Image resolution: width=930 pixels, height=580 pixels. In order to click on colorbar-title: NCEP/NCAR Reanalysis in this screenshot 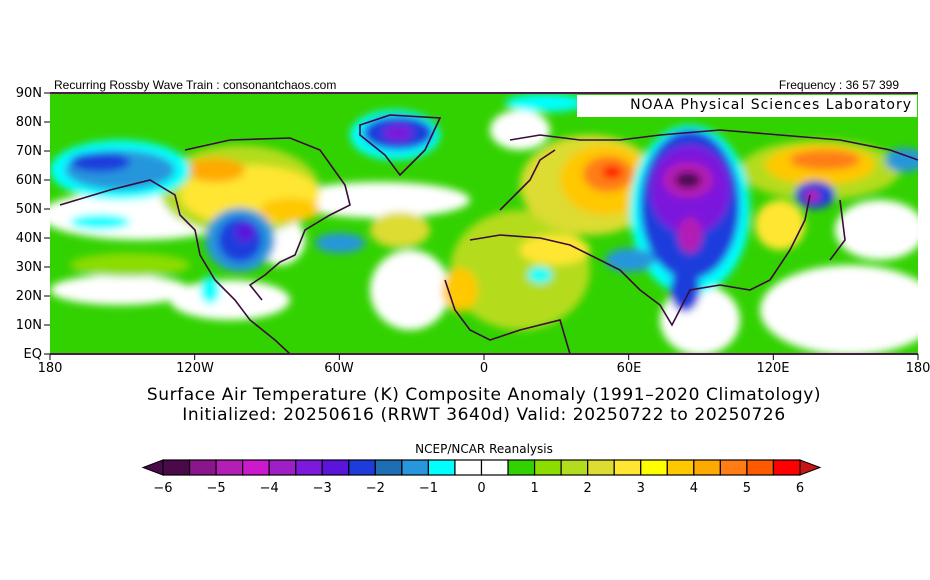, I will do `click(484, 449)`.